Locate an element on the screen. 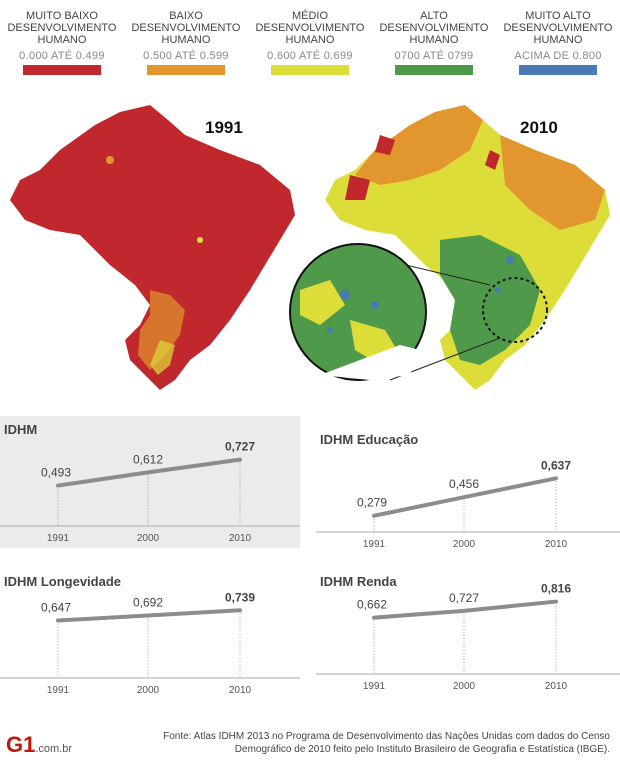 This screenshot has height=763, width=620. data-label: 0,816 is located at coordinates (556, 589).